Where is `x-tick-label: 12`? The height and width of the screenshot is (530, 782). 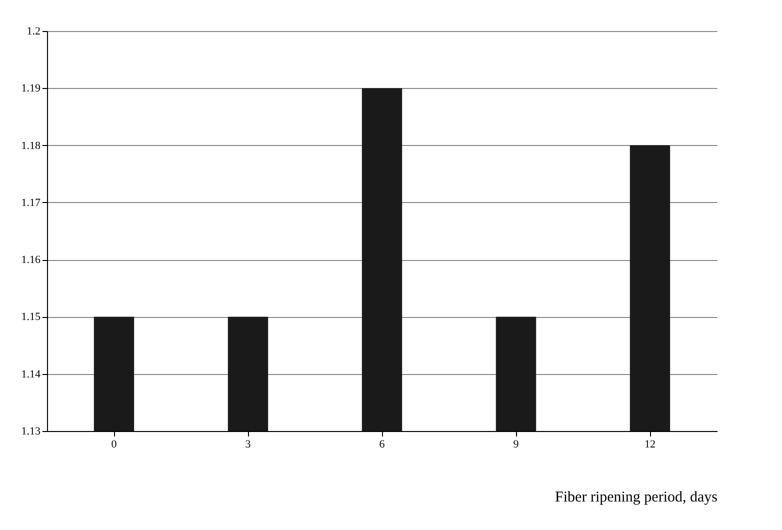 x-tick-label: 12 is located at coordinates (650, 444).